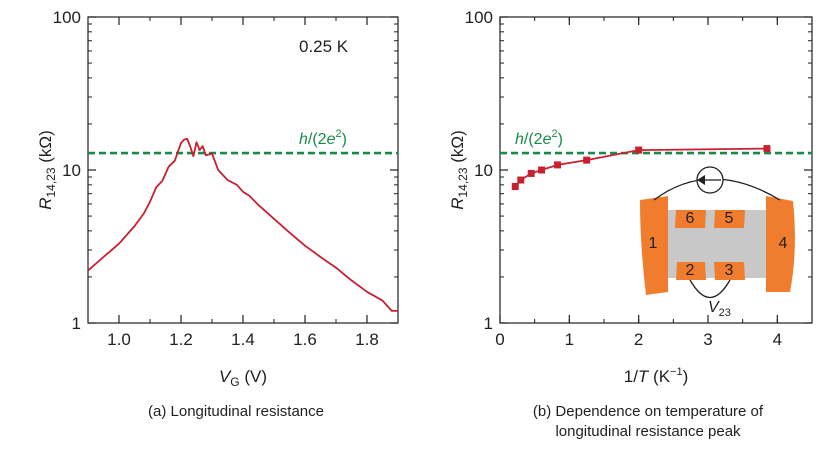  What do you see at coordinates (707, 339) in the screenshot?
I see `x-tick-label: 3` at bounding box center [707, 339].